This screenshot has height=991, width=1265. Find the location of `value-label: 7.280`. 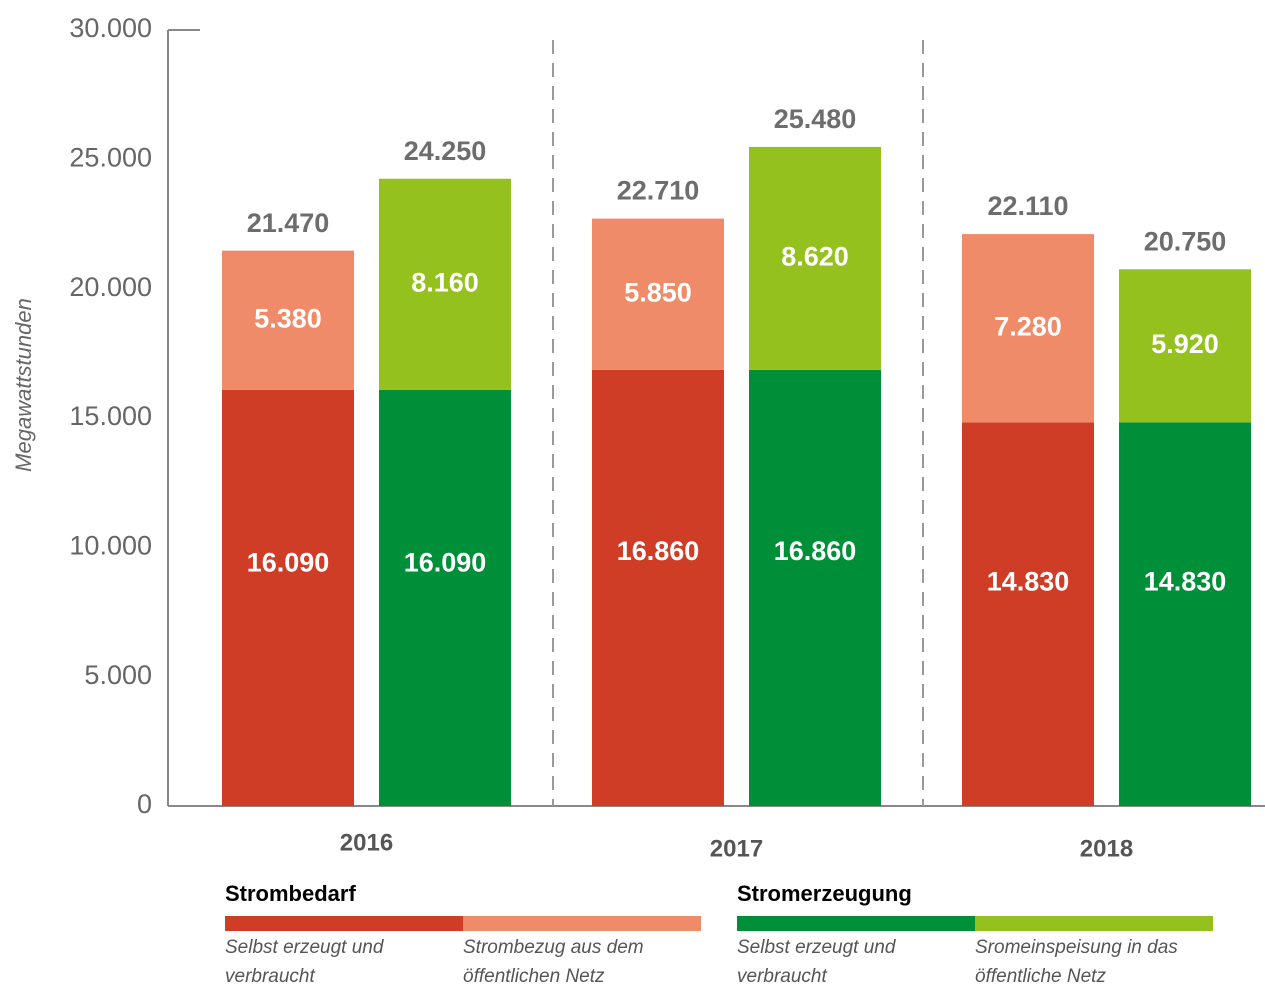

value-label: 7.280 is located at coordinates (1028, 326).